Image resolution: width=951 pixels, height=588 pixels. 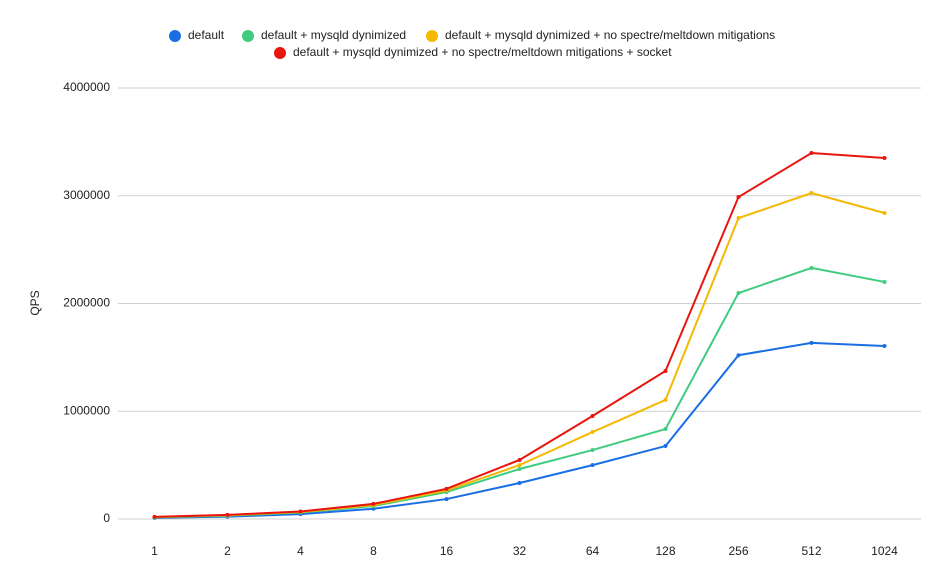 What do you see at coordinates (665, 551) in the screenshot?
I see `x-tick-label: 128` at bounding box center [665, 551].